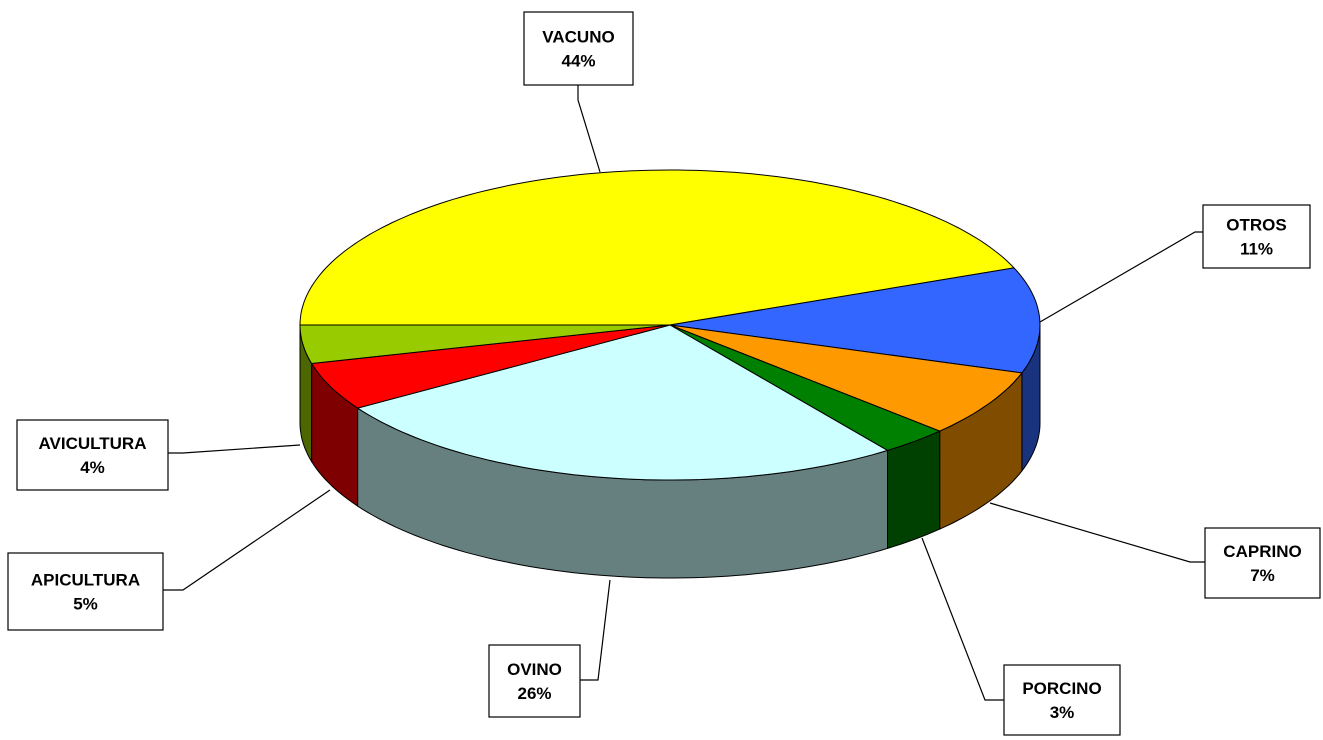  Describe the element at coordinates (93, 443) in the screenshot. I see `slice-label: AVICULTURA` at that location.